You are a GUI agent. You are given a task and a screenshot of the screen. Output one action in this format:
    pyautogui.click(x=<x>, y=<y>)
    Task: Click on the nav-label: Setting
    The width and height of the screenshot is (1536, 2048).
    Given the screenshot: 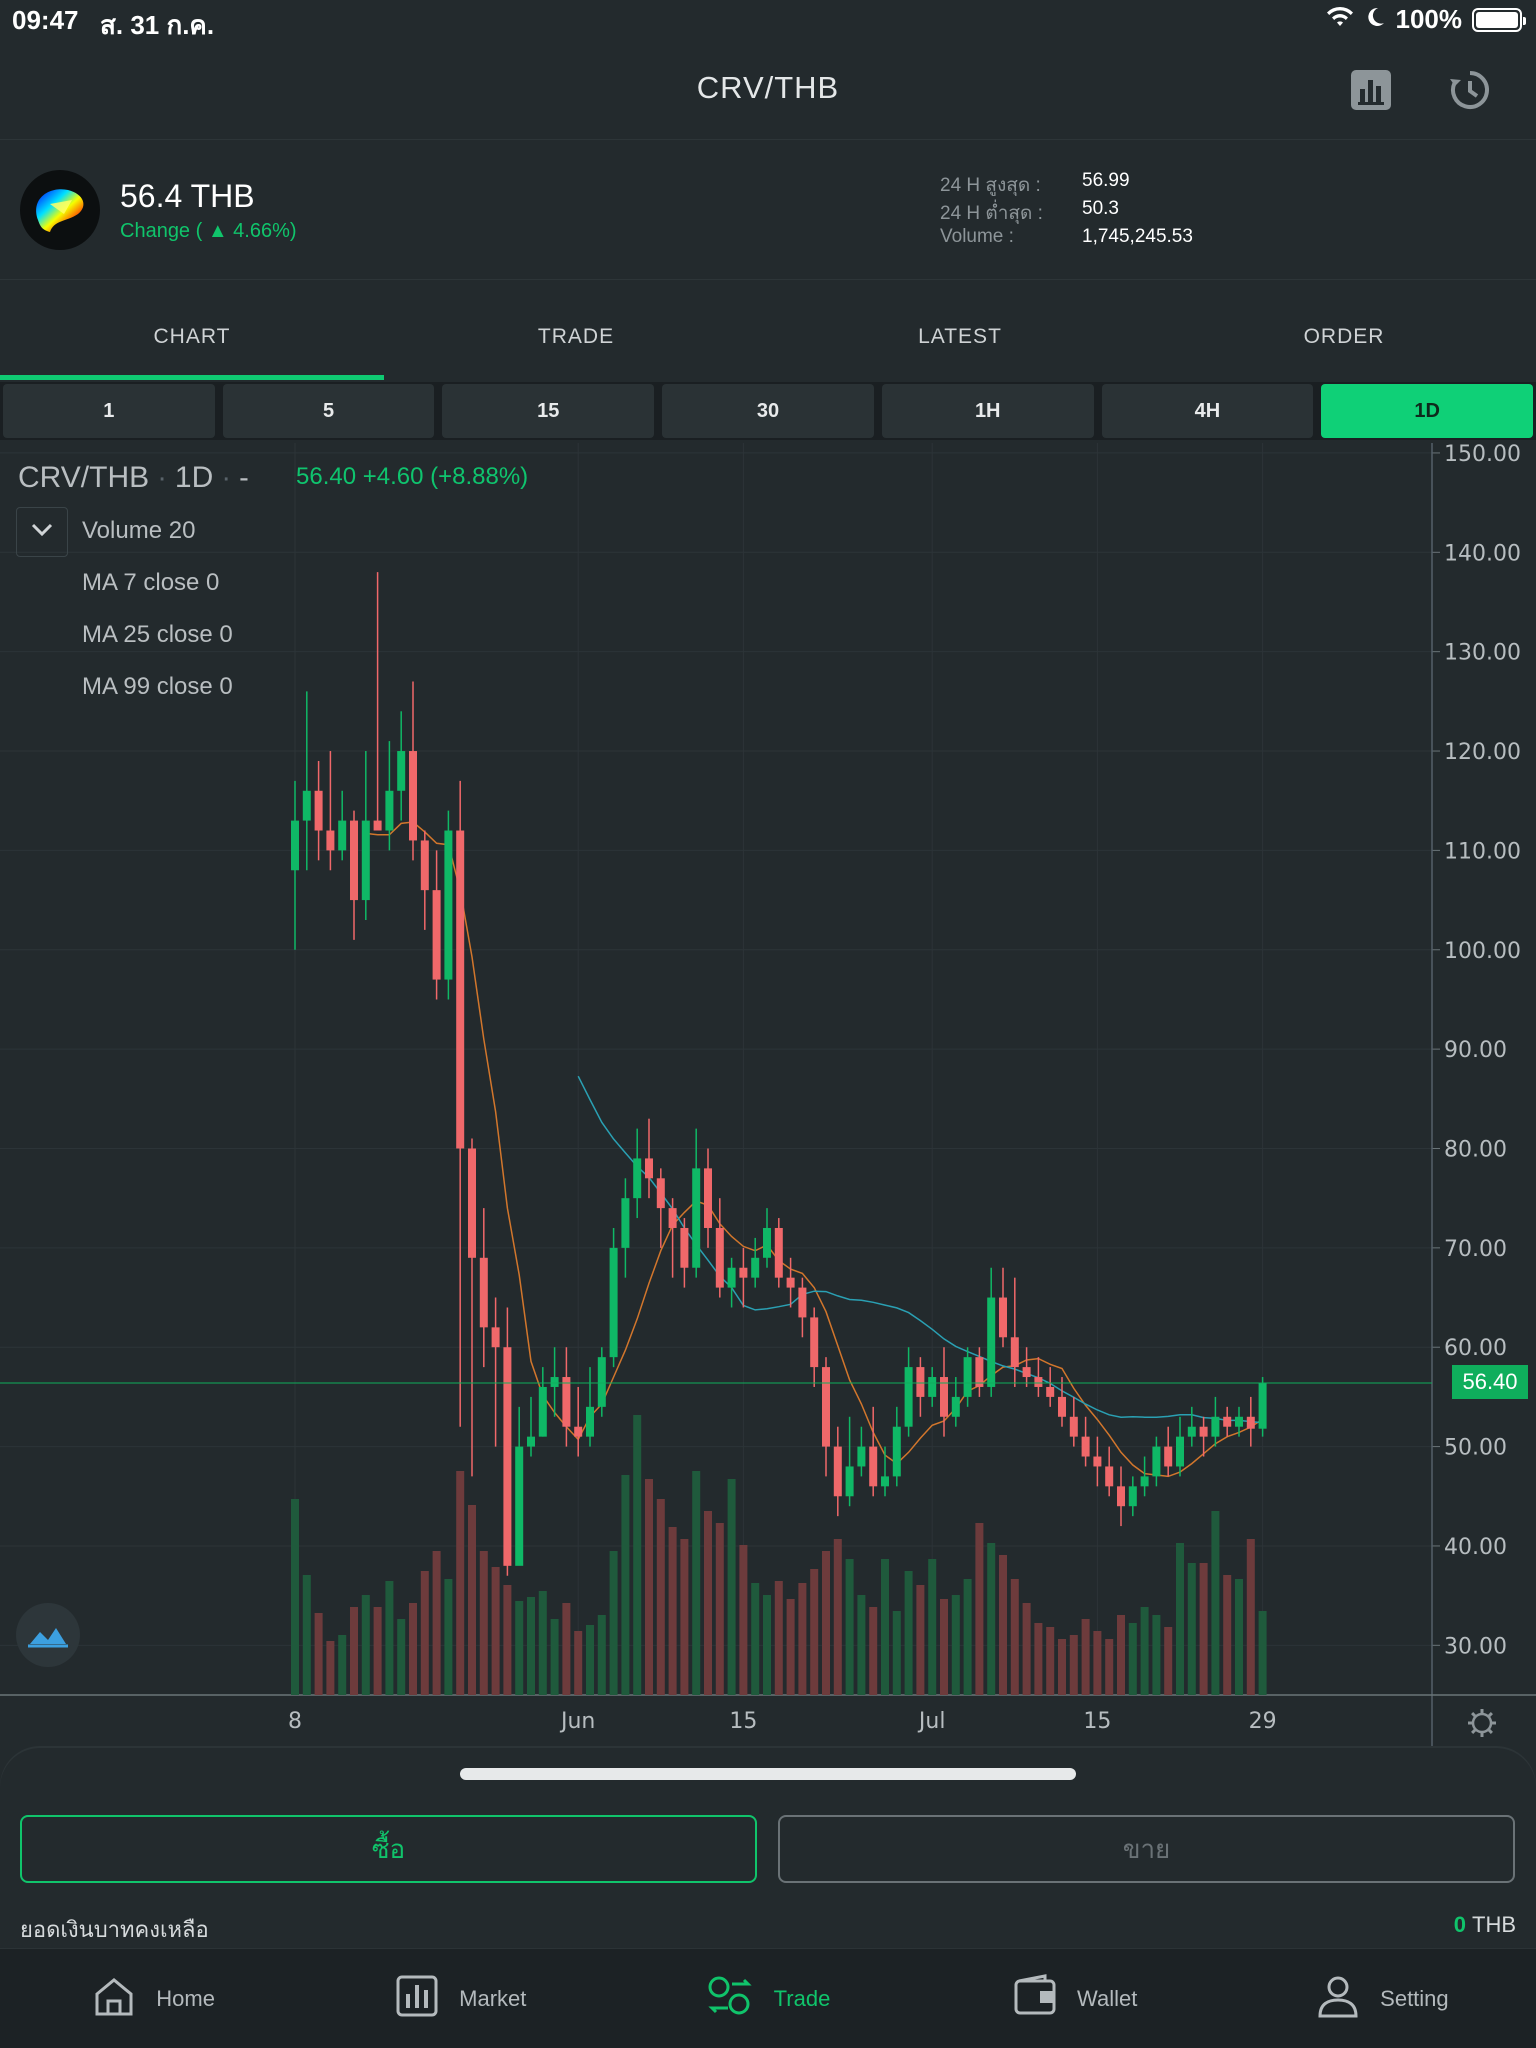 What is the action you would take?
    pyautogui.click(x=1414, y=1998)
    